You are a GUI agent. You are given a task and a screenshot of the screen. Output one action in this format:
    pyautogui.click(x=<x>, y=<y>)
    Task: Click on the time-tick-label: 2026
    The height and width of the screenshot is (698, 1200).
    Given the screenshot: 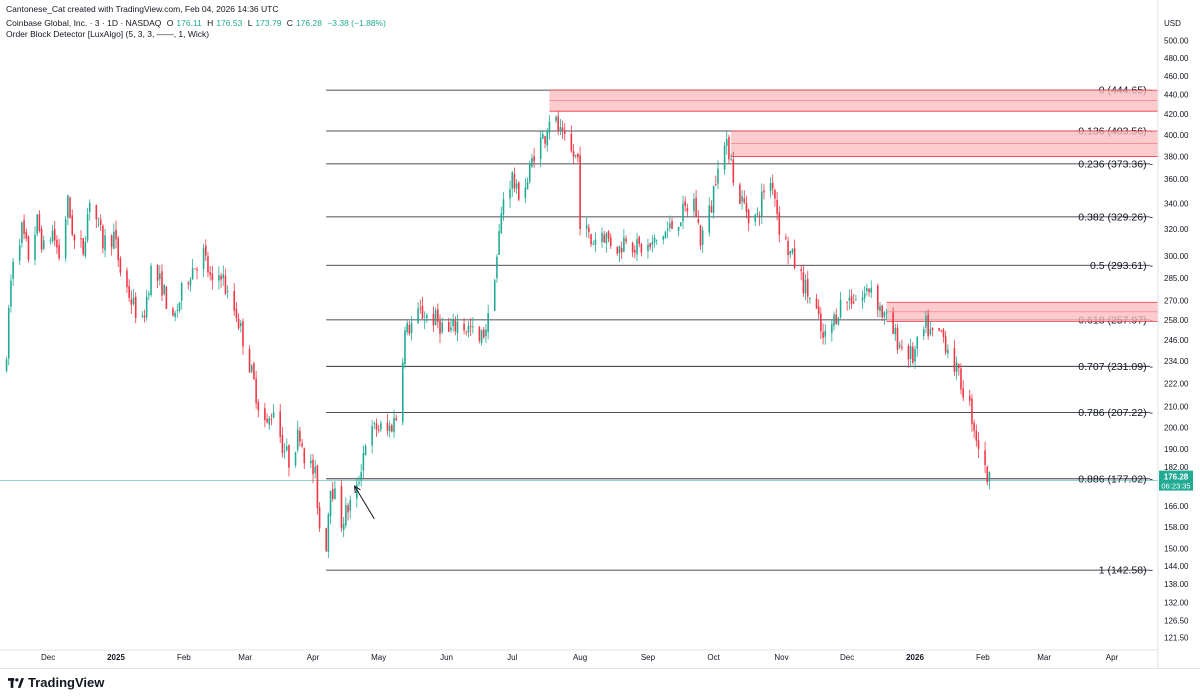 What is the action you would take?
    pyautogui.click(x=915, y=657)
    